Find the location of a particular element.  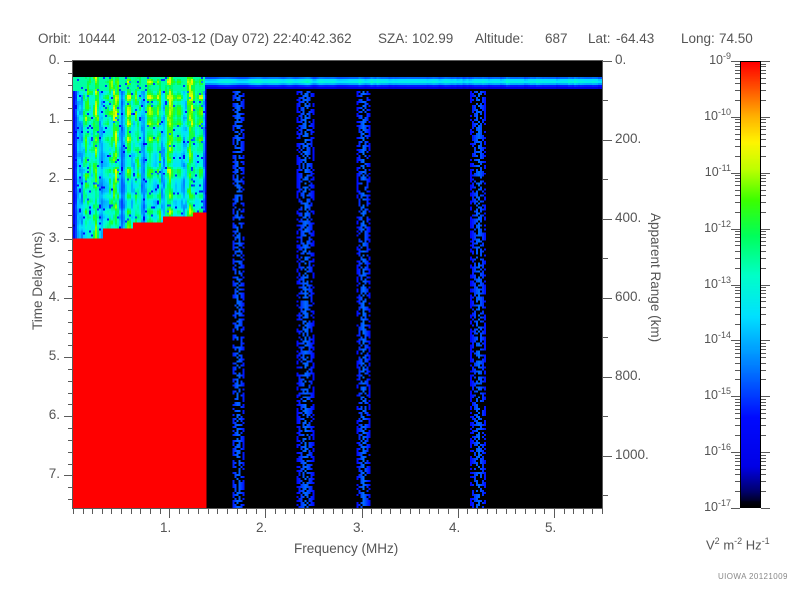

y2-axis-title: Apparent Range (km) is located at coordinates (655, 278).